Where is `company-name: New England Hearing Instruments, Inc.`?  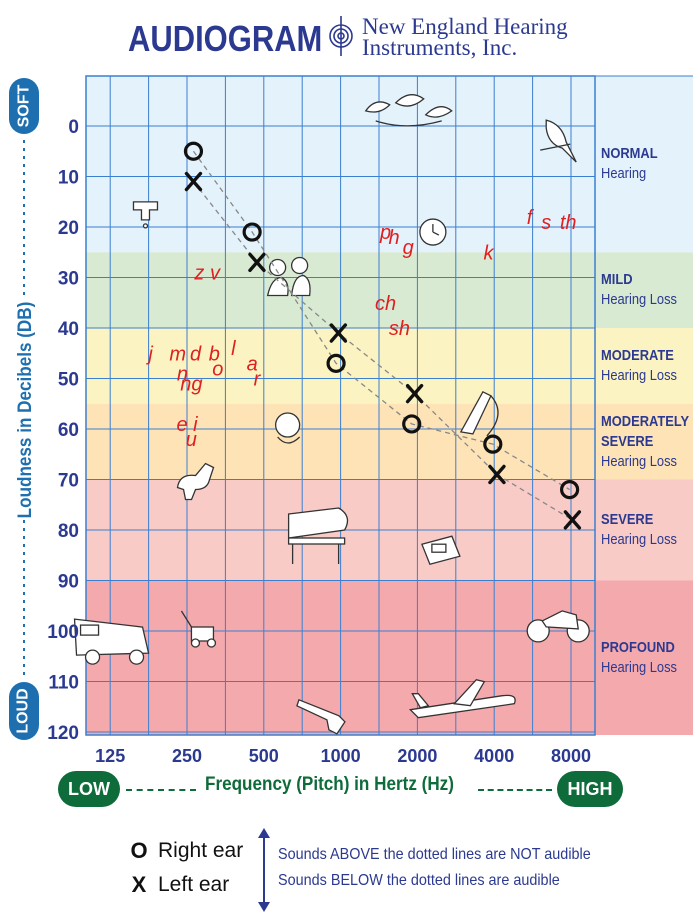
company-name: New England Hearing Instruments, Inc. is located at coordinates (465, 37).